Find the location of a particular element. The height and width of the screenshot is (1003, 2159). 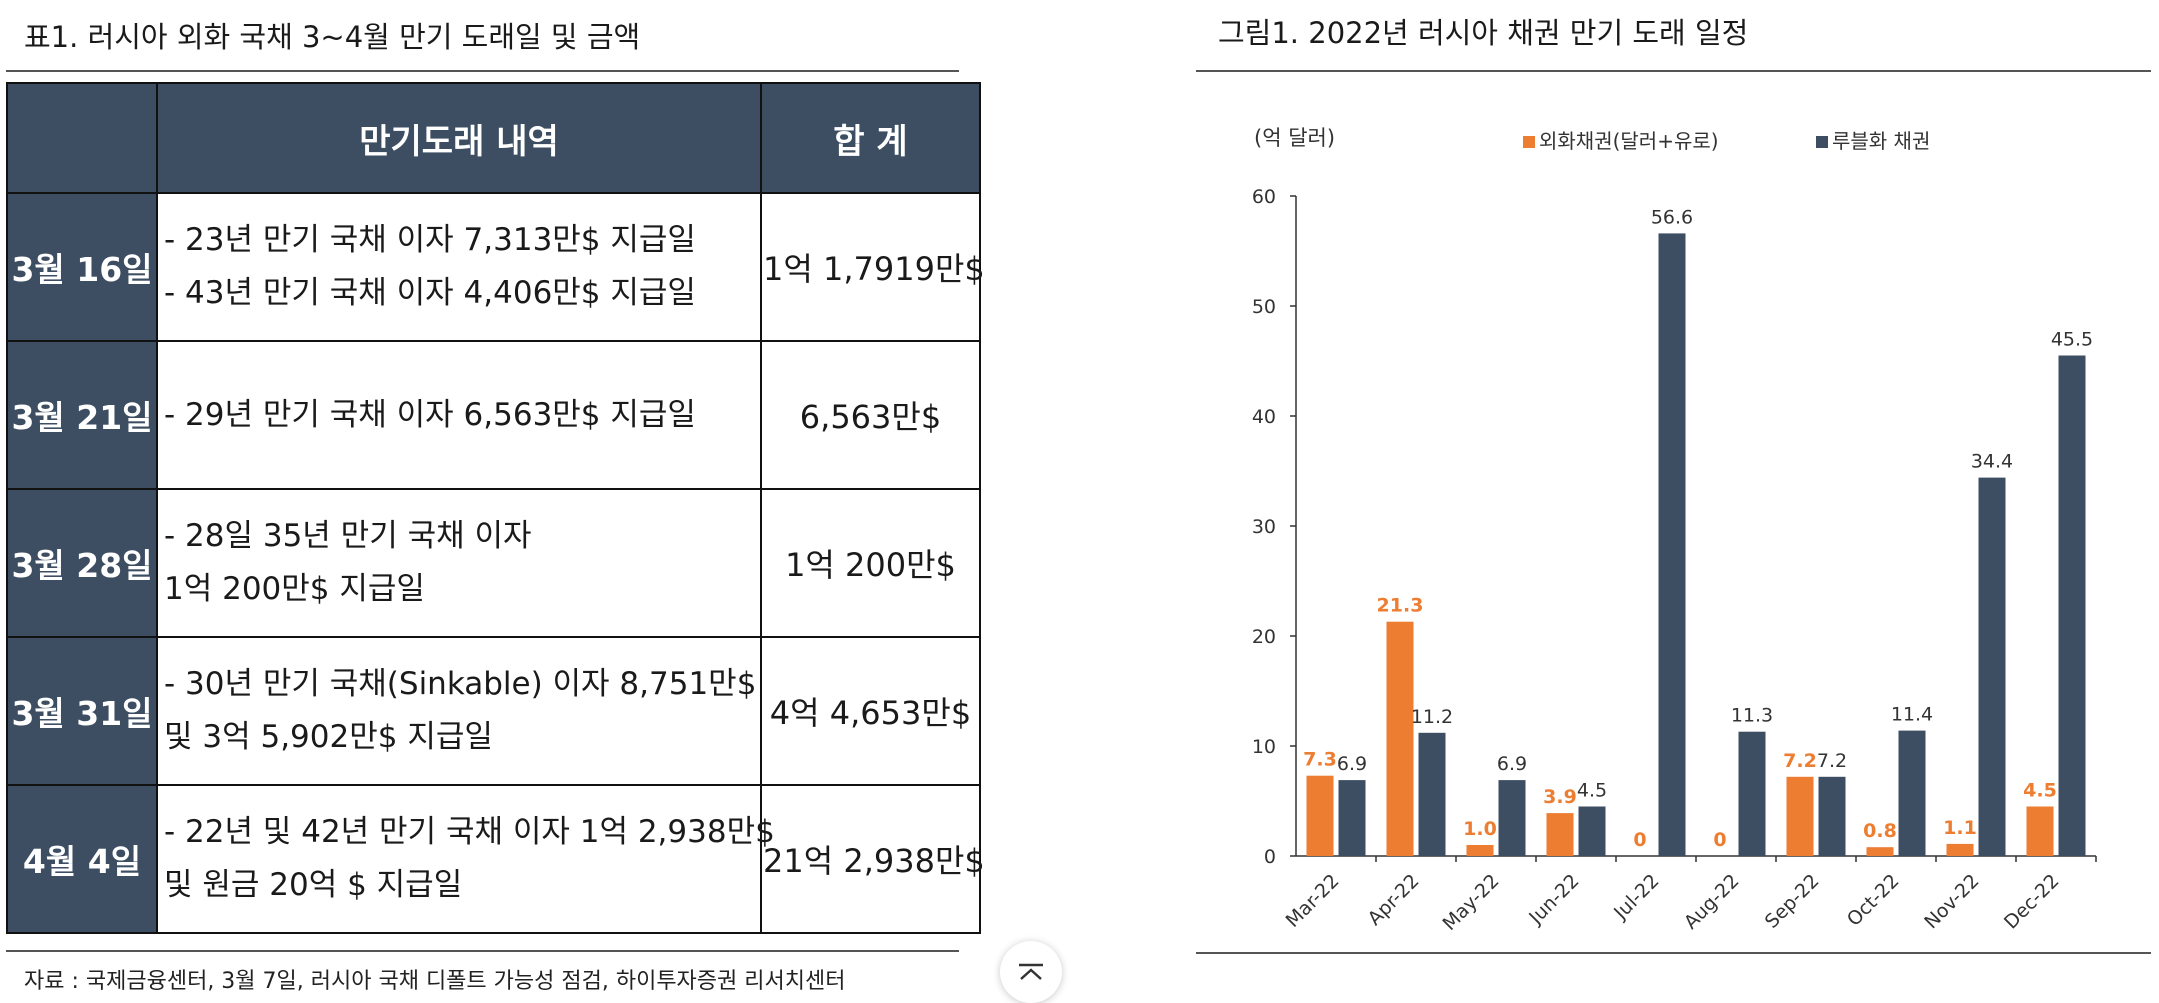

x-tick-label: Nov-22 is located at coordinates (1951, 901).